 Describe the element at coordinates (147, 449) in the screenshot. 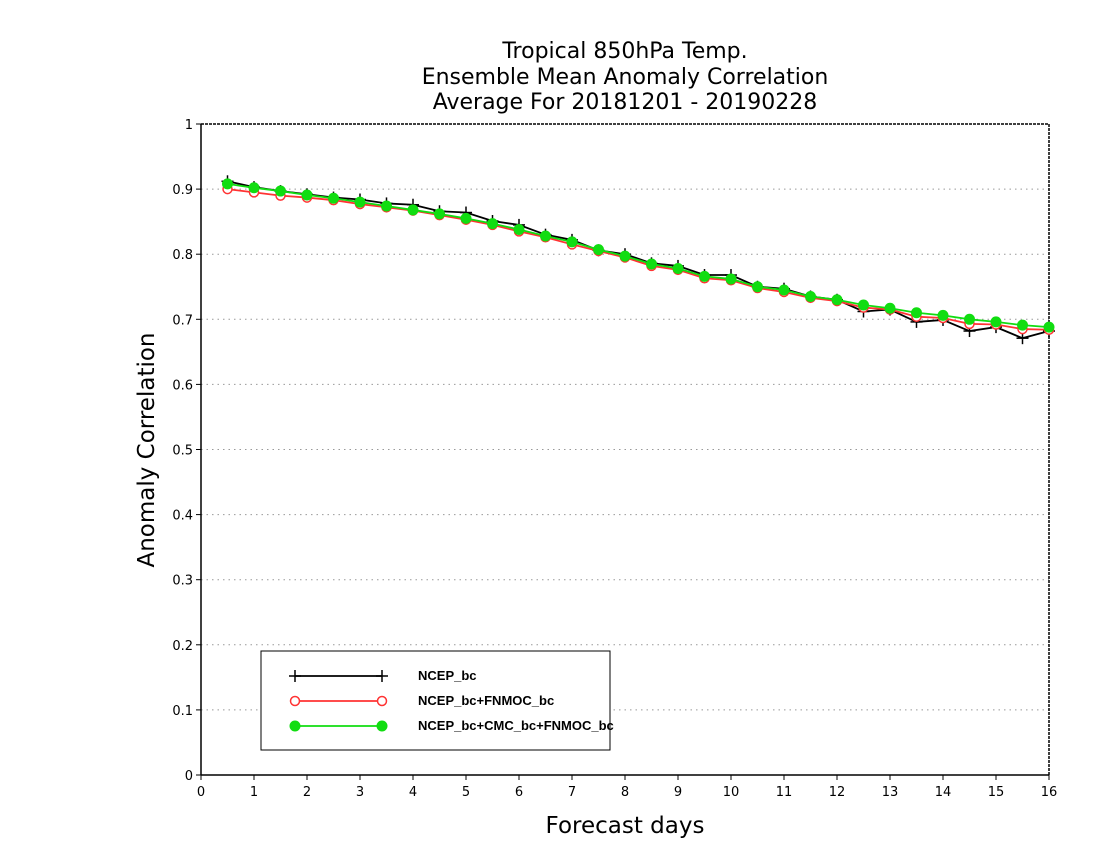

I see `y-axis-label: Anomaly Correlation` at that location.